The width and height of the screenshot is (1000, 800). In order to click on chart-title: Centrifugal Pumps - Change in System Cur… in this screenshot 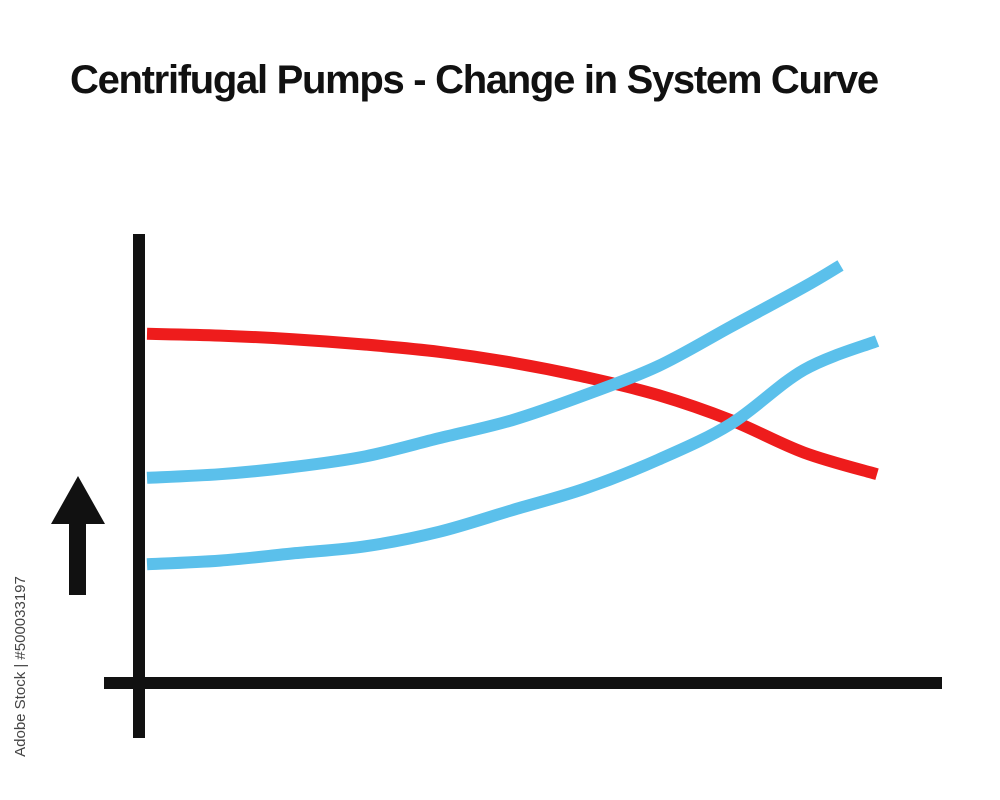, I will do `click(474, 80)`.